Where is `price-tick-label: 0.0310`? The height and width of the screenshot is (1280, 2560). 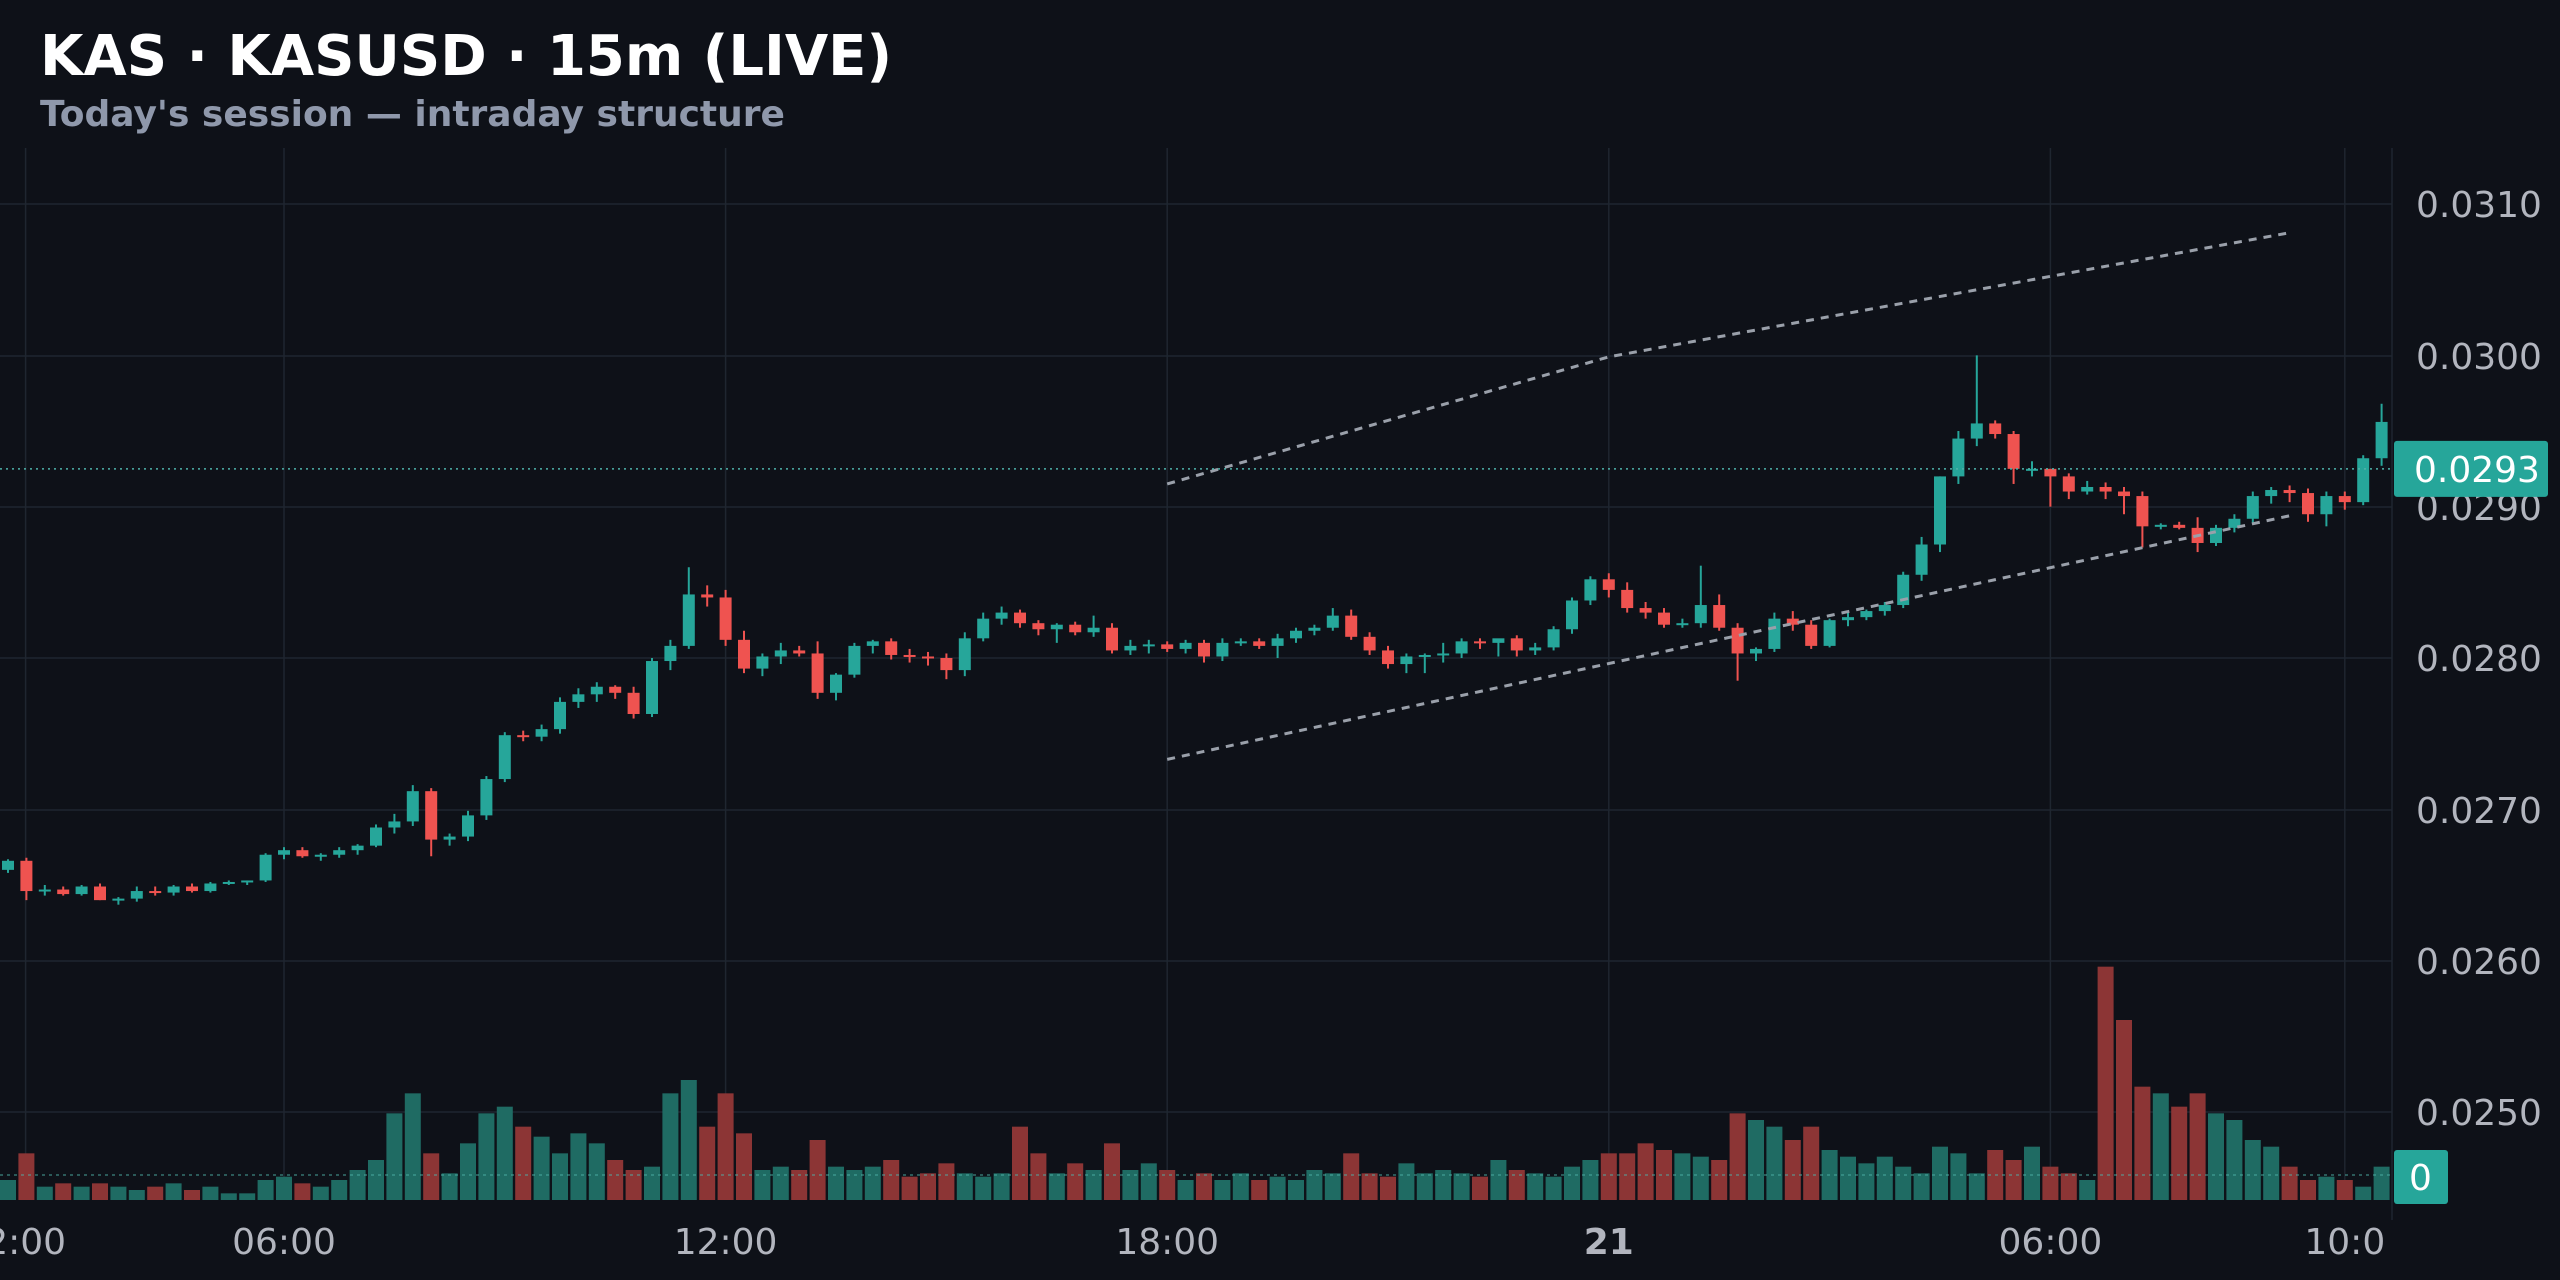 price-tick-label: 0.0310 is located at coordinates (2479, 205).